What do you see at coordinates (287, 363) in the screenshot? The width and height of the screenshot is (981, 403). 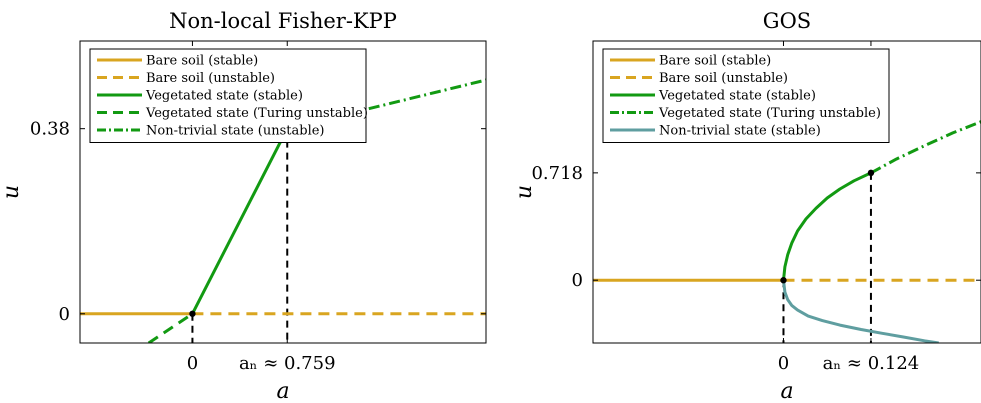 I see `x-tick-label: aₙ ≈ 0.759` at bounding box center [287, 363].